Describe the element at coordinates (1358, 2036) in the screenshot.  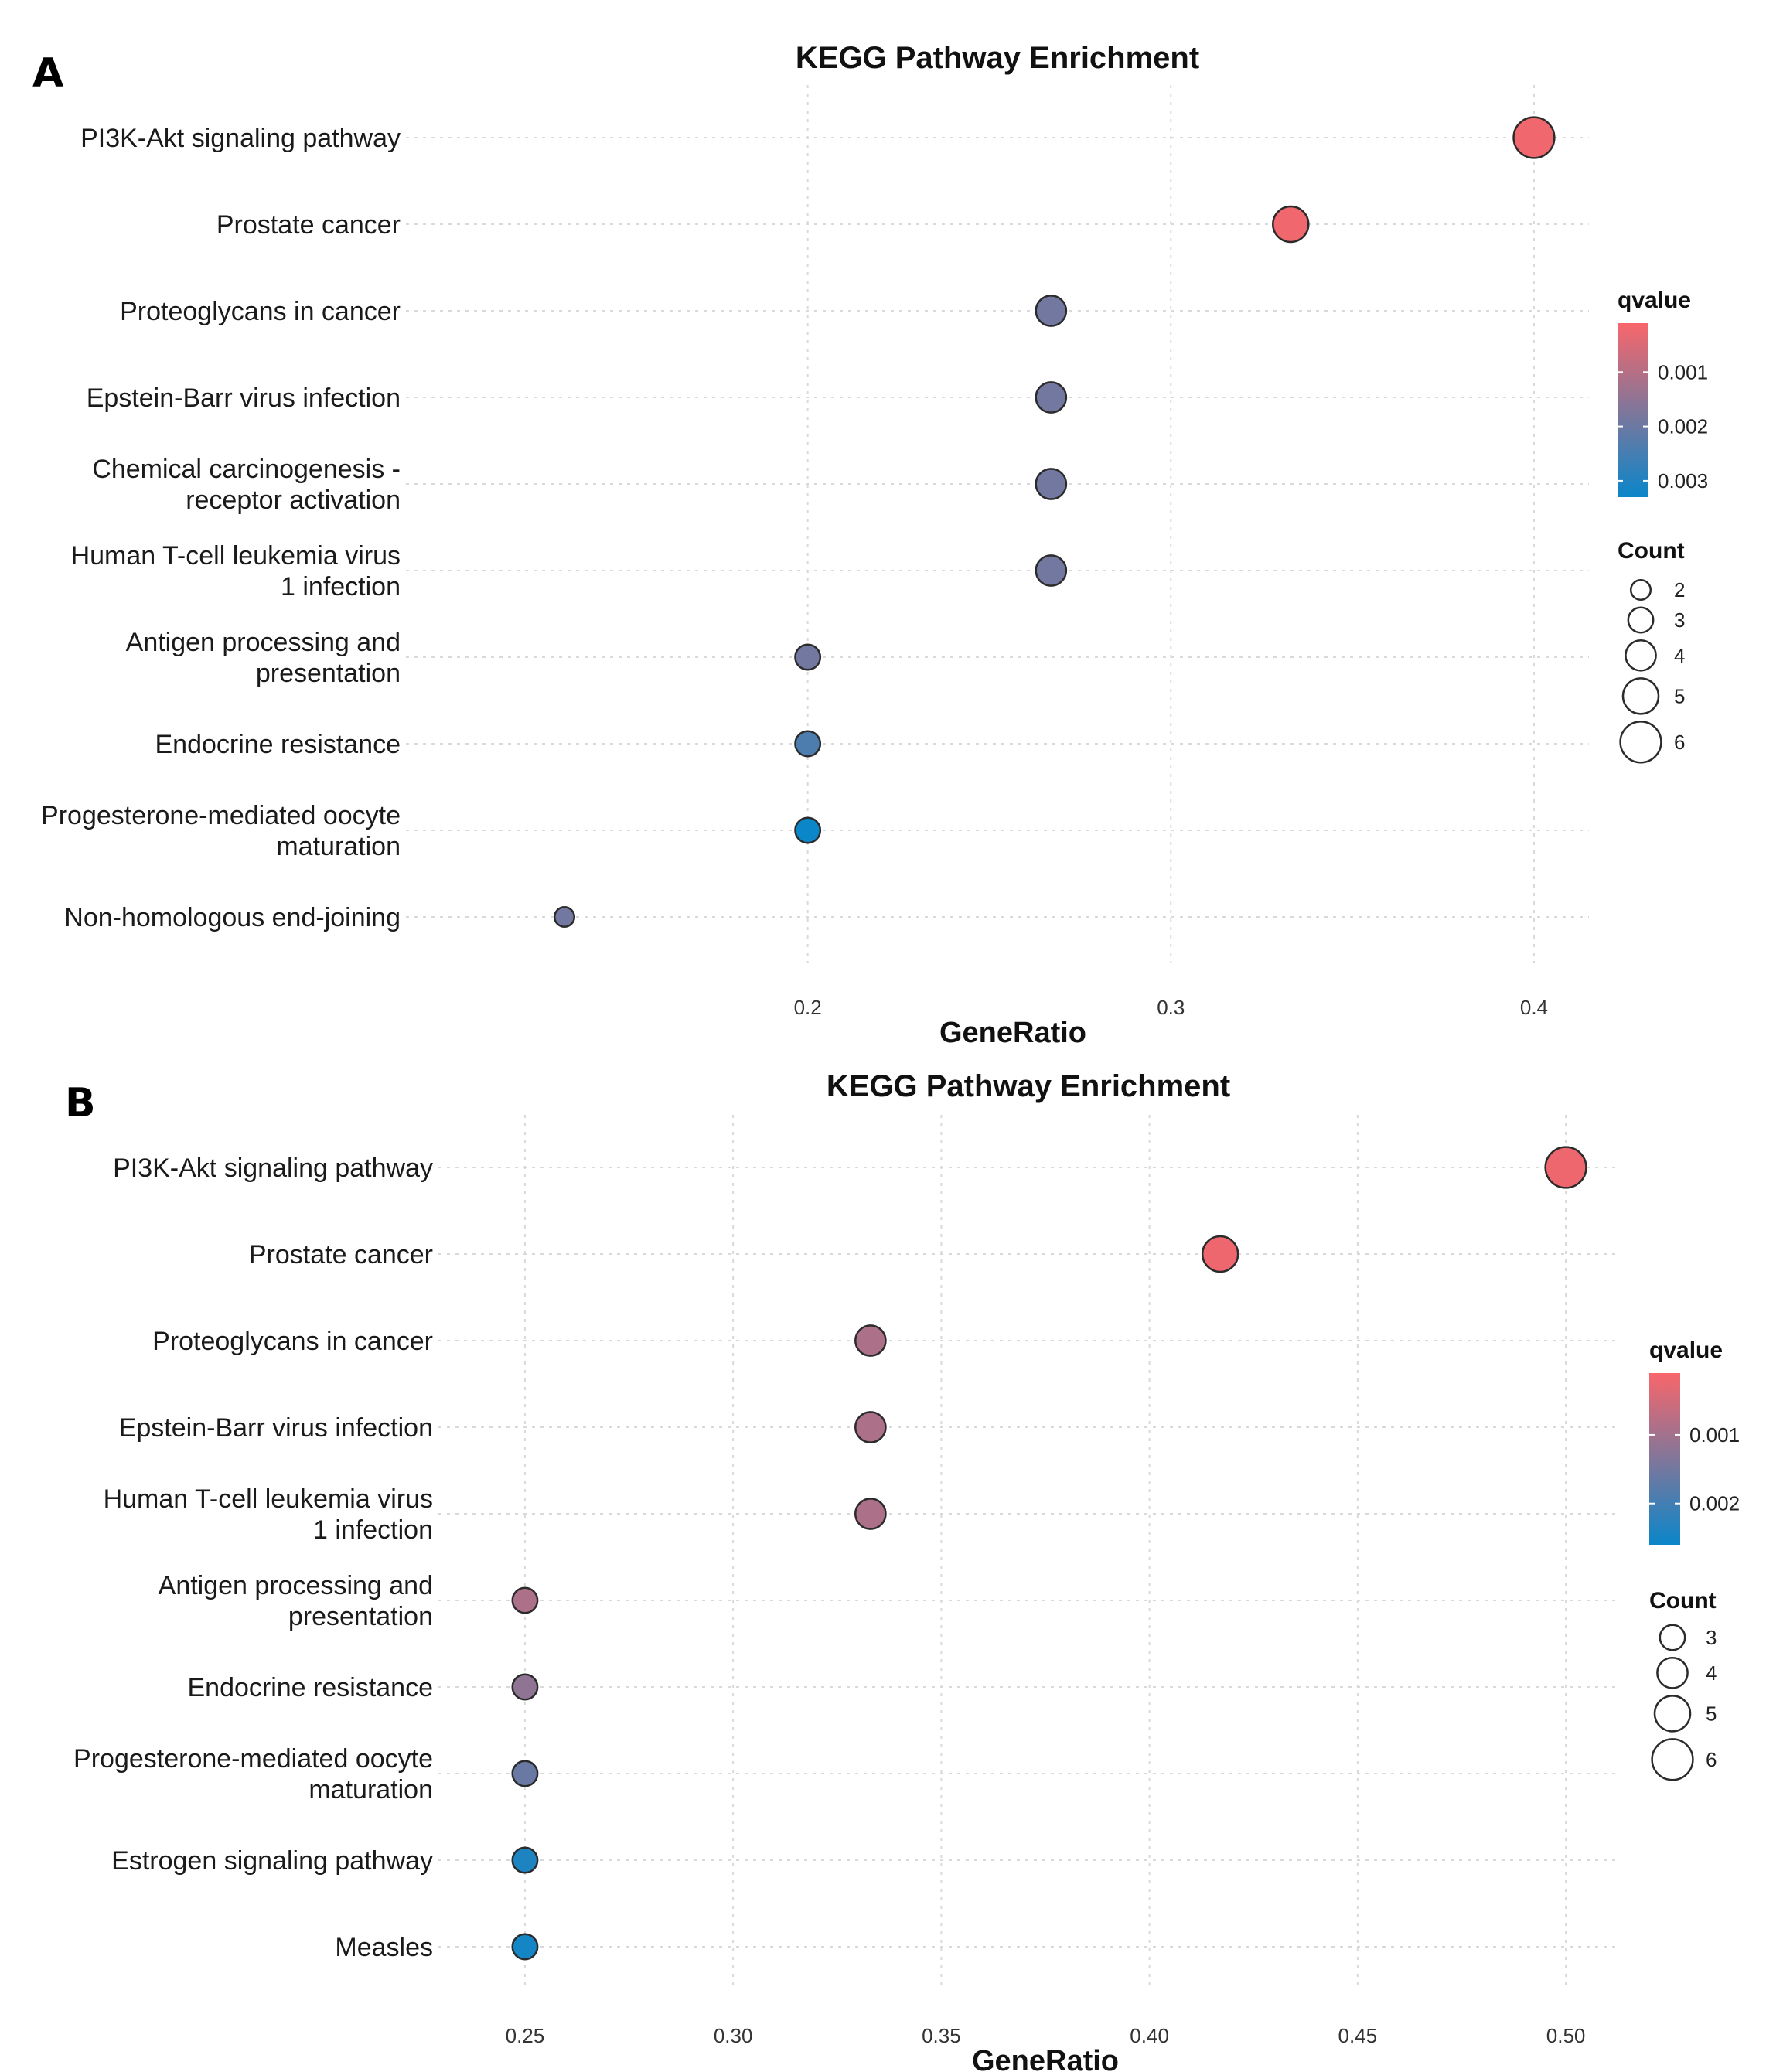
I see `x-tick-label: 0.45` at that location.